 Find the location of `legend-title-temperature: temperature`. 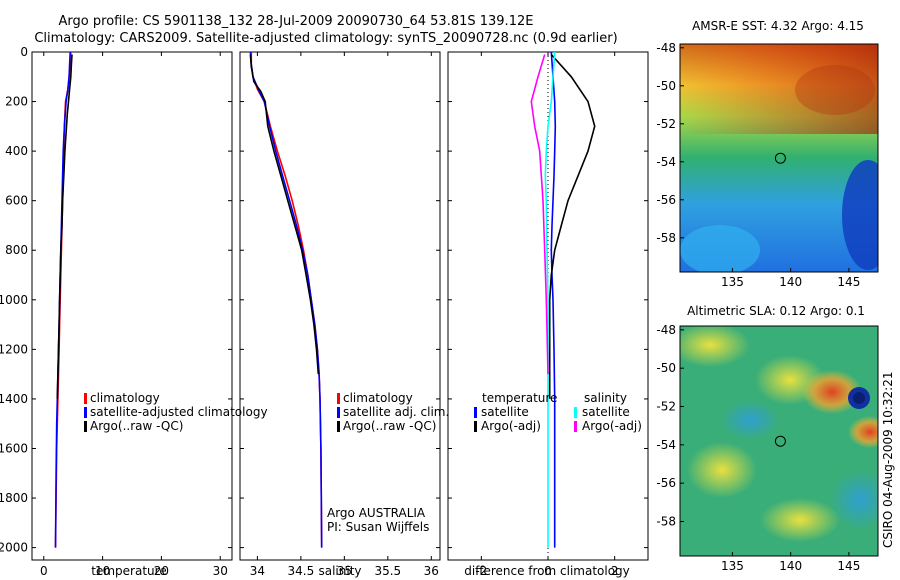

legend-title-temperature: temperature is located at coordinates (519, 398).